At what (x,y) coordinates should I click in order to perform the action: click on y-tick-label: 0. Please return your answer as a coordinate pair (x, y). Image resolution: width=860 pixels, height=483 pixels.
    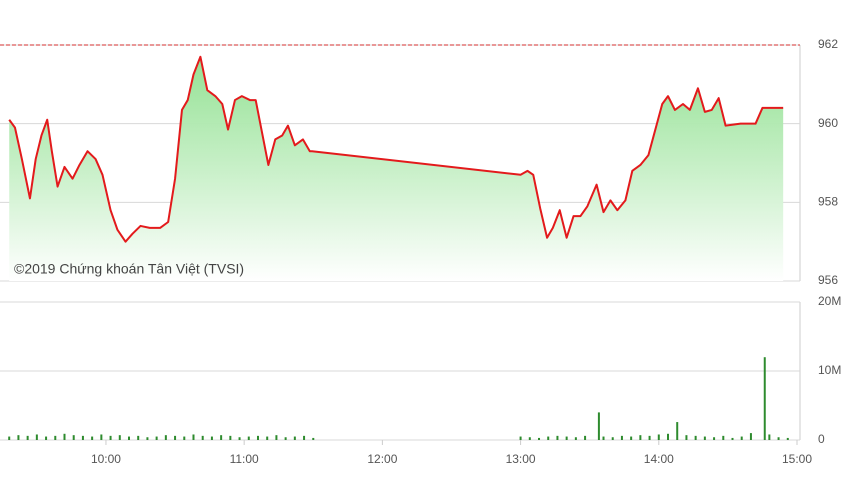
    Looking at the image, I should click on (821, 439).